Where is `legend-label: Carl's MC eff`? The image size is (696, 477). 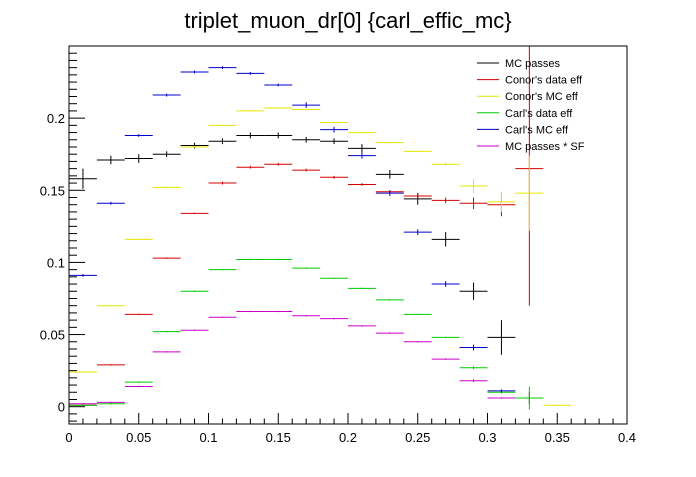
legend-label: Carl's MC eff is located at coordinates (537, 130).